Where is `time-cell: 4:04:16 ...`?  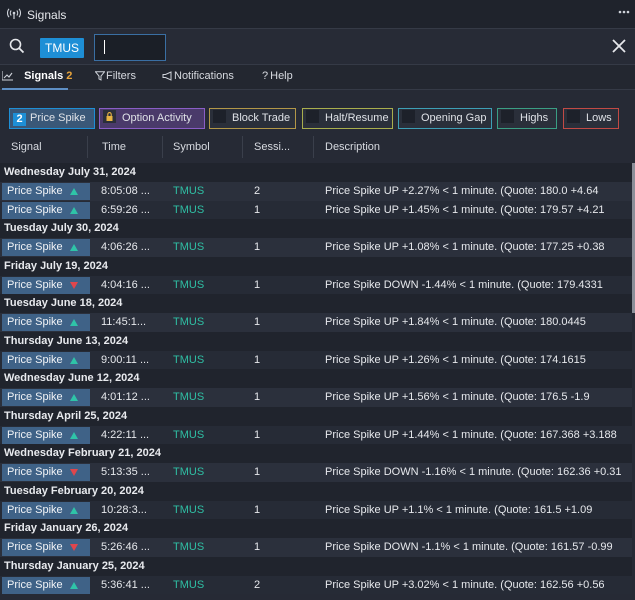 time-cell: 4:04:16 ... is located at coordinates (125, 284).